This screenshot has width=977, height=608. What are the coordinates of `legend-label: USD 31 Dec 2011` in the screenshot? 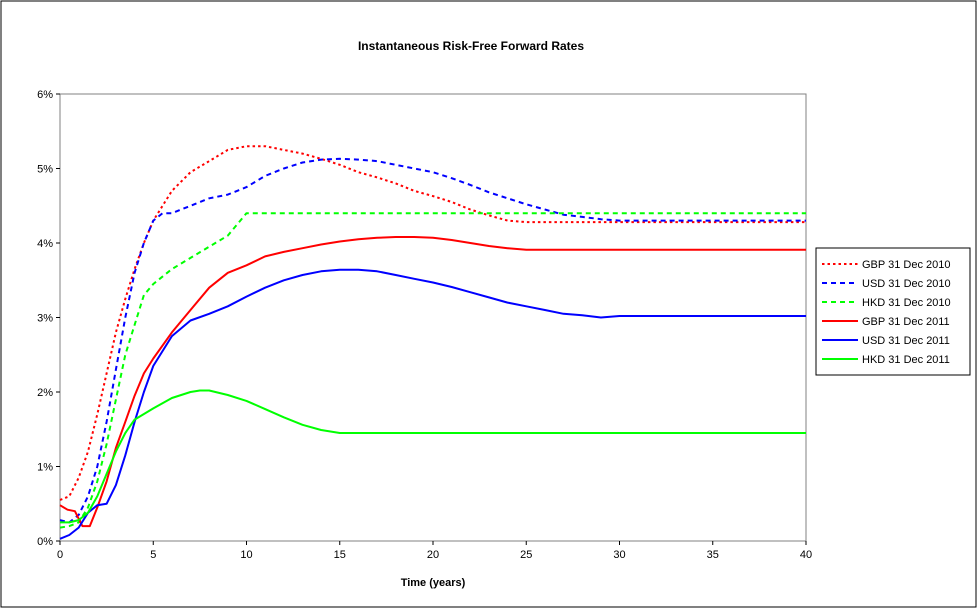 It's located at (906, 341).